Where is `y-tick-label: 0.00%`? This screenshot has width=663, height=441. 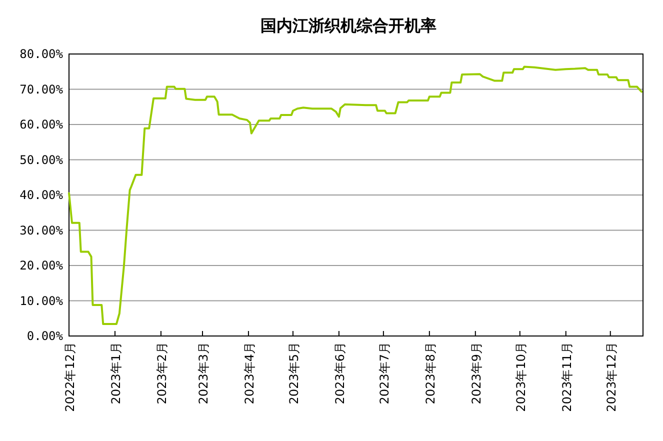
y-tick-label: 0.00% is located at coordinates (45, 336).